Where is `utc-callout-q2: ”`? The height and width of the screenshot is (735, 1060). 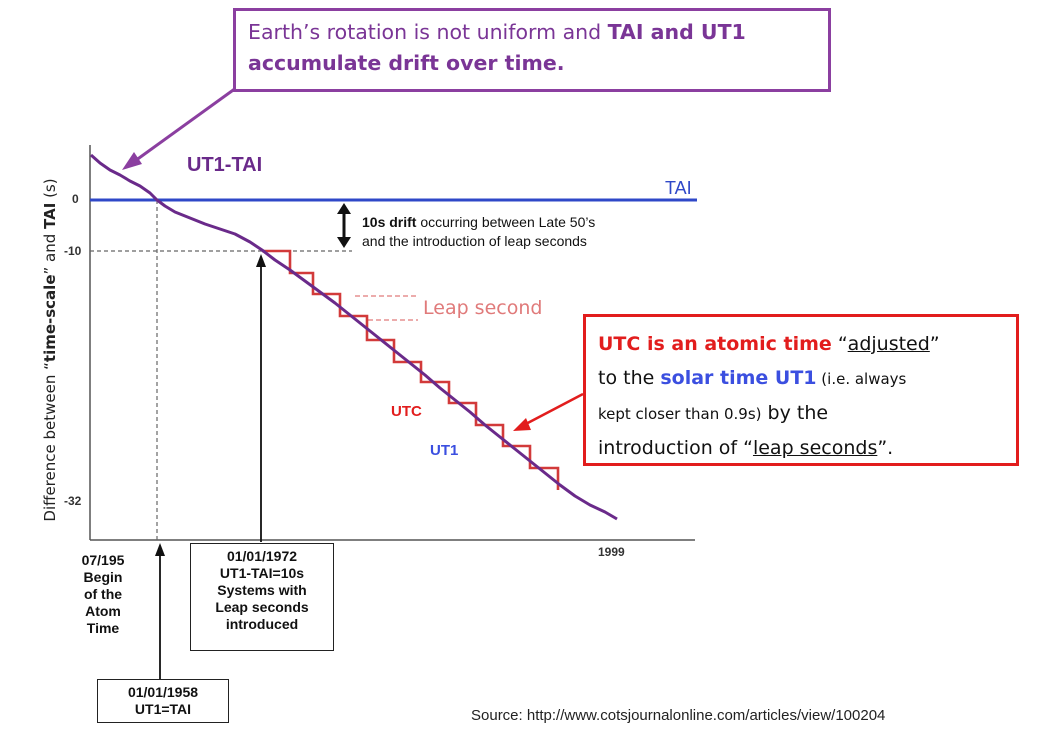 utc-callout-q2: ” is located at coordinates (934, 344).